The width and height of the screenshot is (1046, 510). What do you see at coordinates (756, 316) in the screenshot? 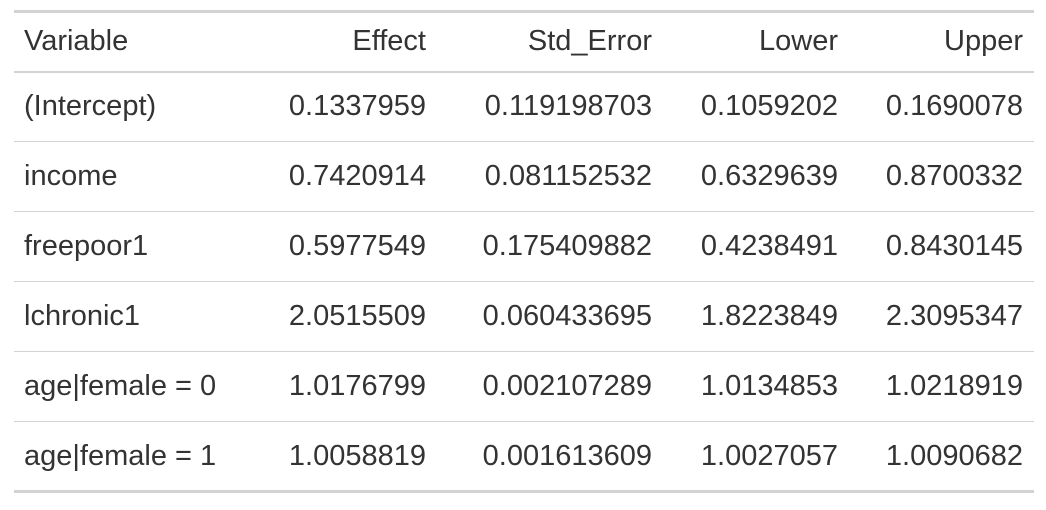
I see `cell-lower: 1.8223849` at bounding box center [756, 316].